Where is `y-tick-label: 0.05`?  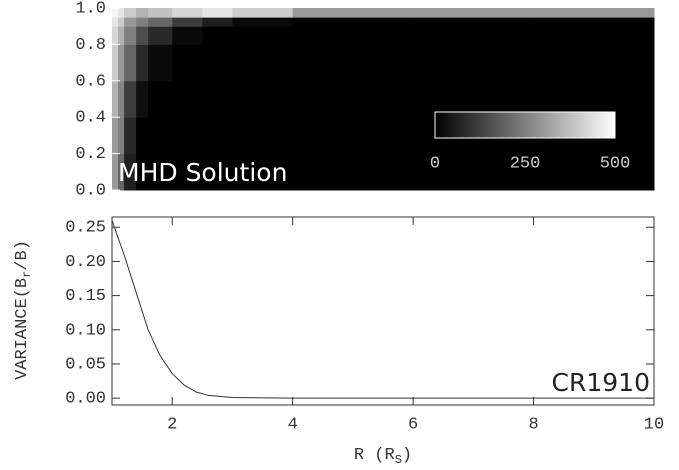
y-tick-label: 0.05 is located at coordinates (85, 364).